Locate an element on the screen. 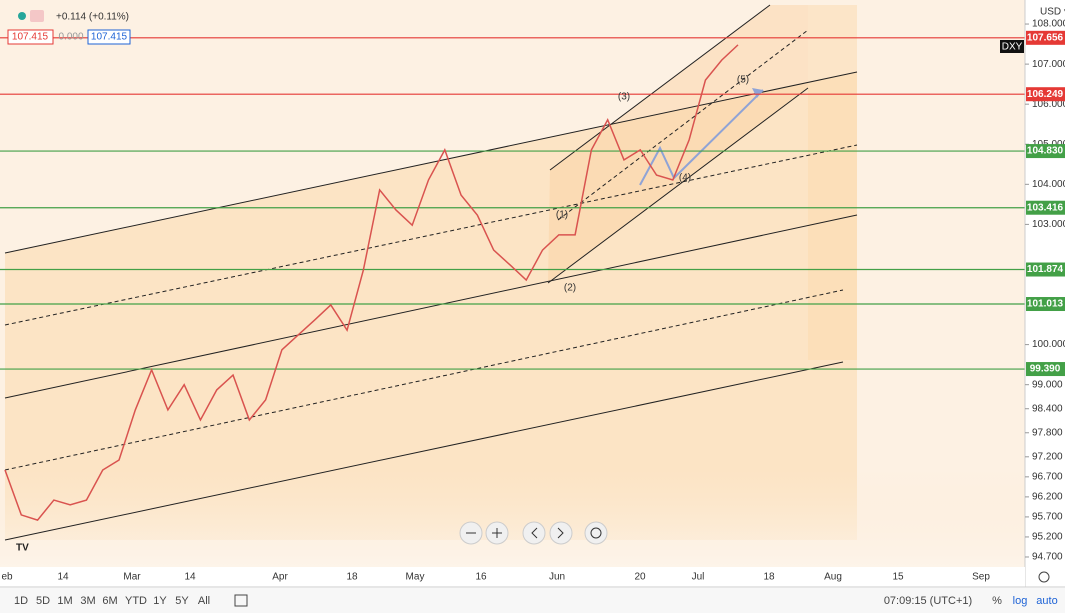 This screenshot has height=613, width=1065. percent-toggle: % is located at coordinates (997, 601).